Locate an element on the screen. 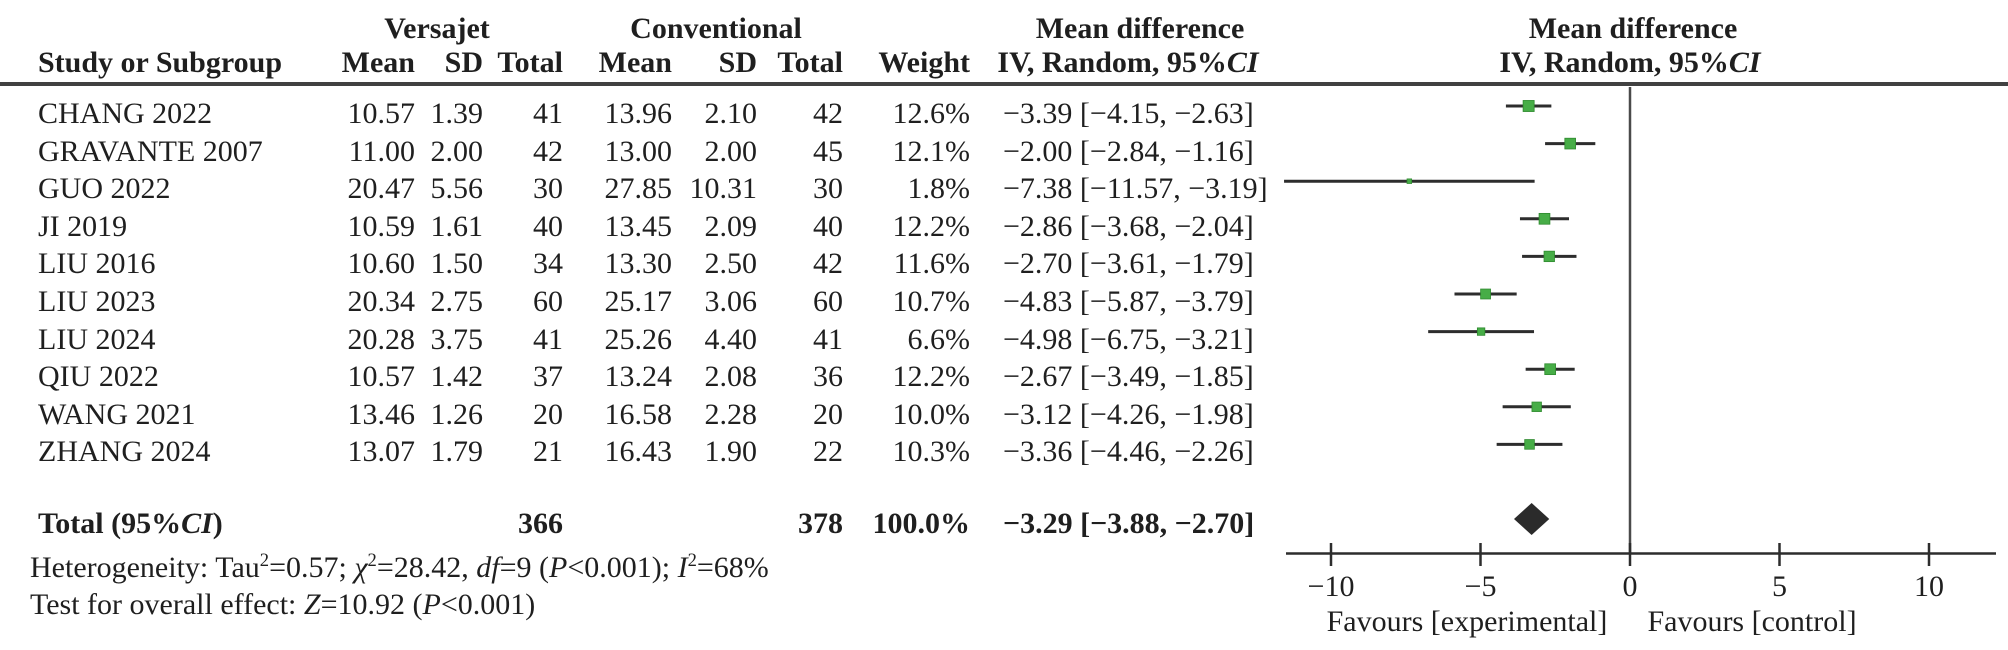 The width and height of the screenshot is (2008, 650). study-ci-text: −4.83 [−5.87, −3.79] is located at coordinates (1128, 301).